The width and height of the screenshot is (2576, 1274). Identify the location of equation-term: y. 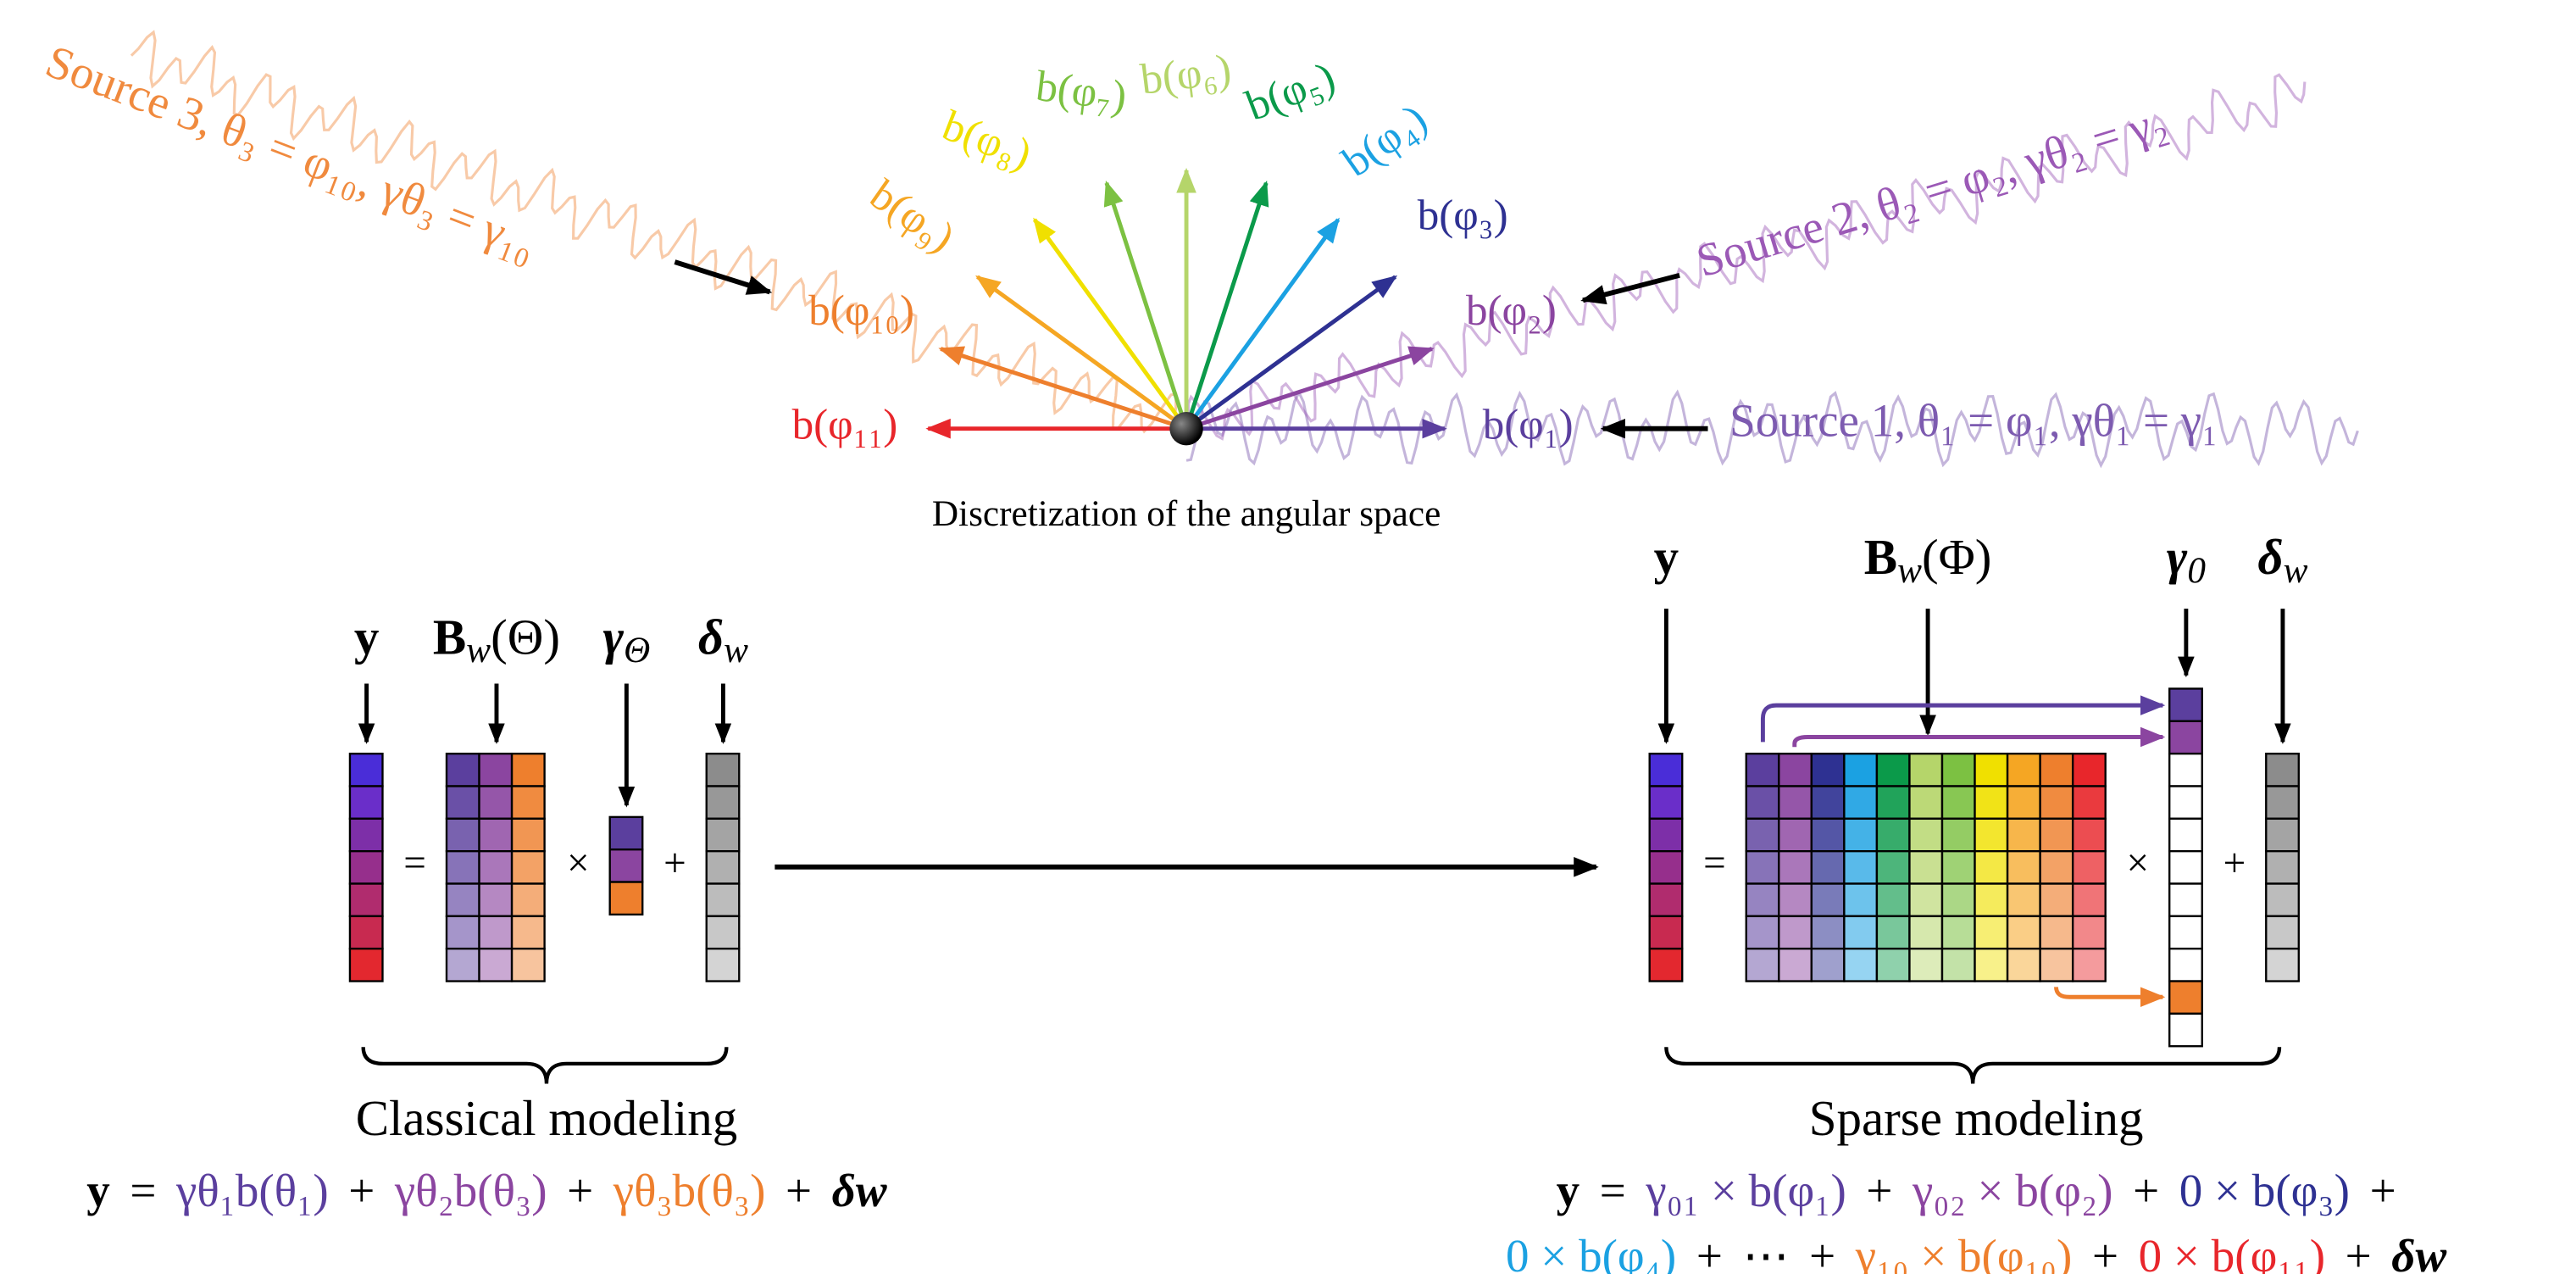
(1568, 1190).